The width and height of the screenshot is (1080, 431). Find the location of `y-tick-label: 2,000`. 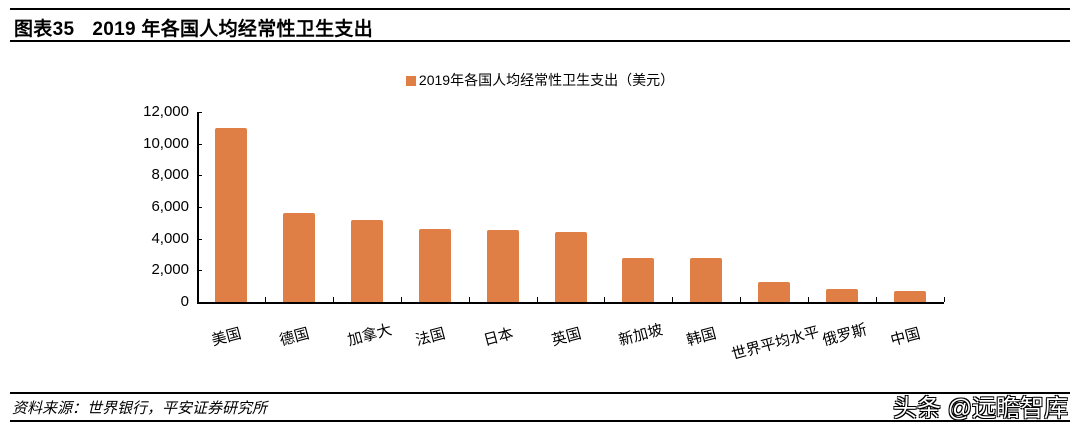

y-tick-label: 2,000 is located at coordinates (170, 270).